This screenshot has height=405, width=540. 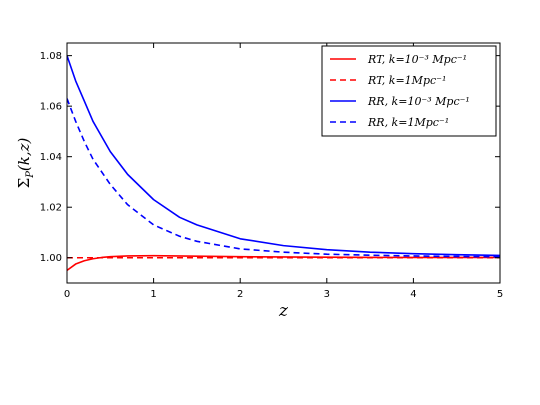 I want to click on x-axis-label: z, so click(x=283, y=311).